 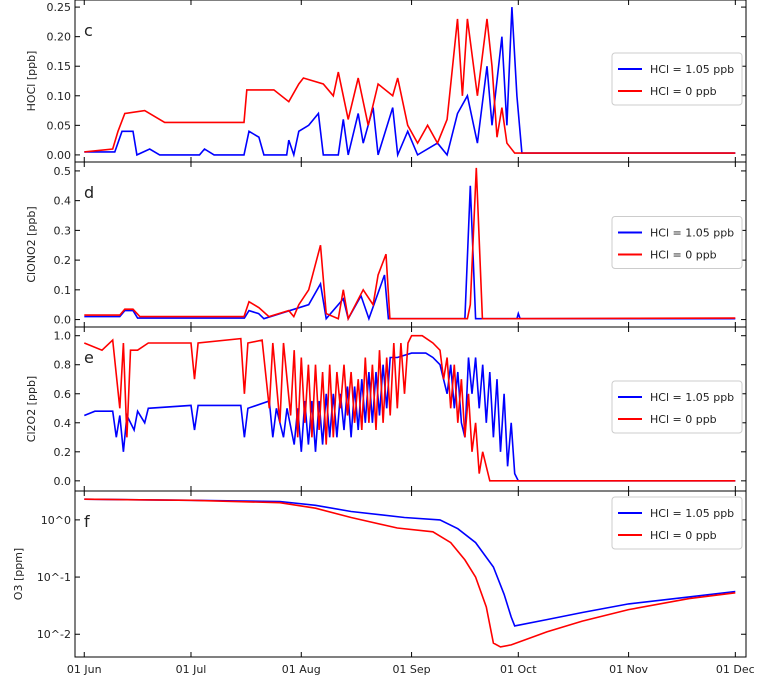 What do you see at coordinates (59, 7) in the screenshot?
I see `y-tick-label: 0.25` at bounding box center [59, 7].